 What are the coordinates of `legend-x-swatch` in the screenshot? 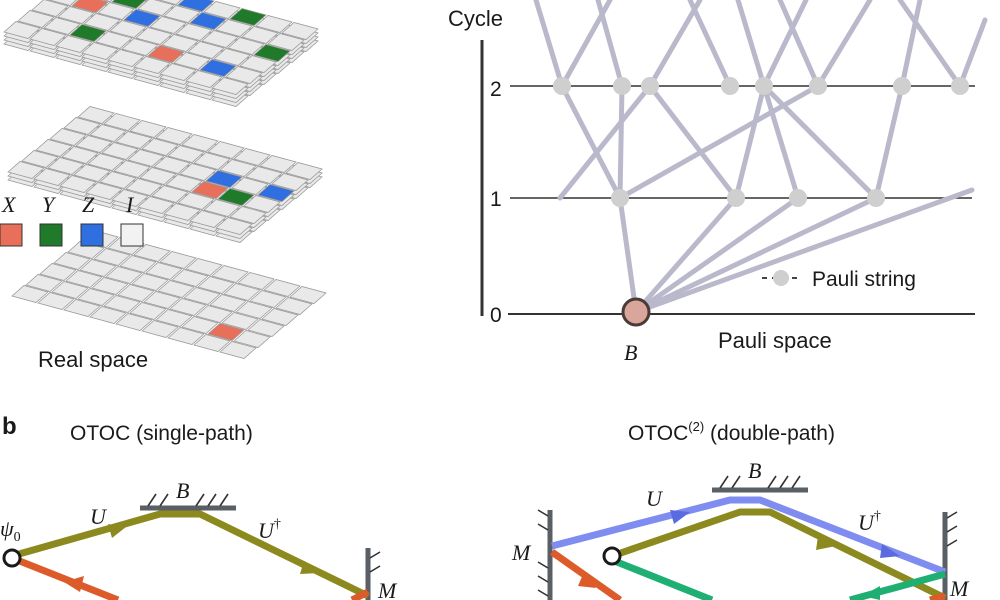 It's located at (11, 235).